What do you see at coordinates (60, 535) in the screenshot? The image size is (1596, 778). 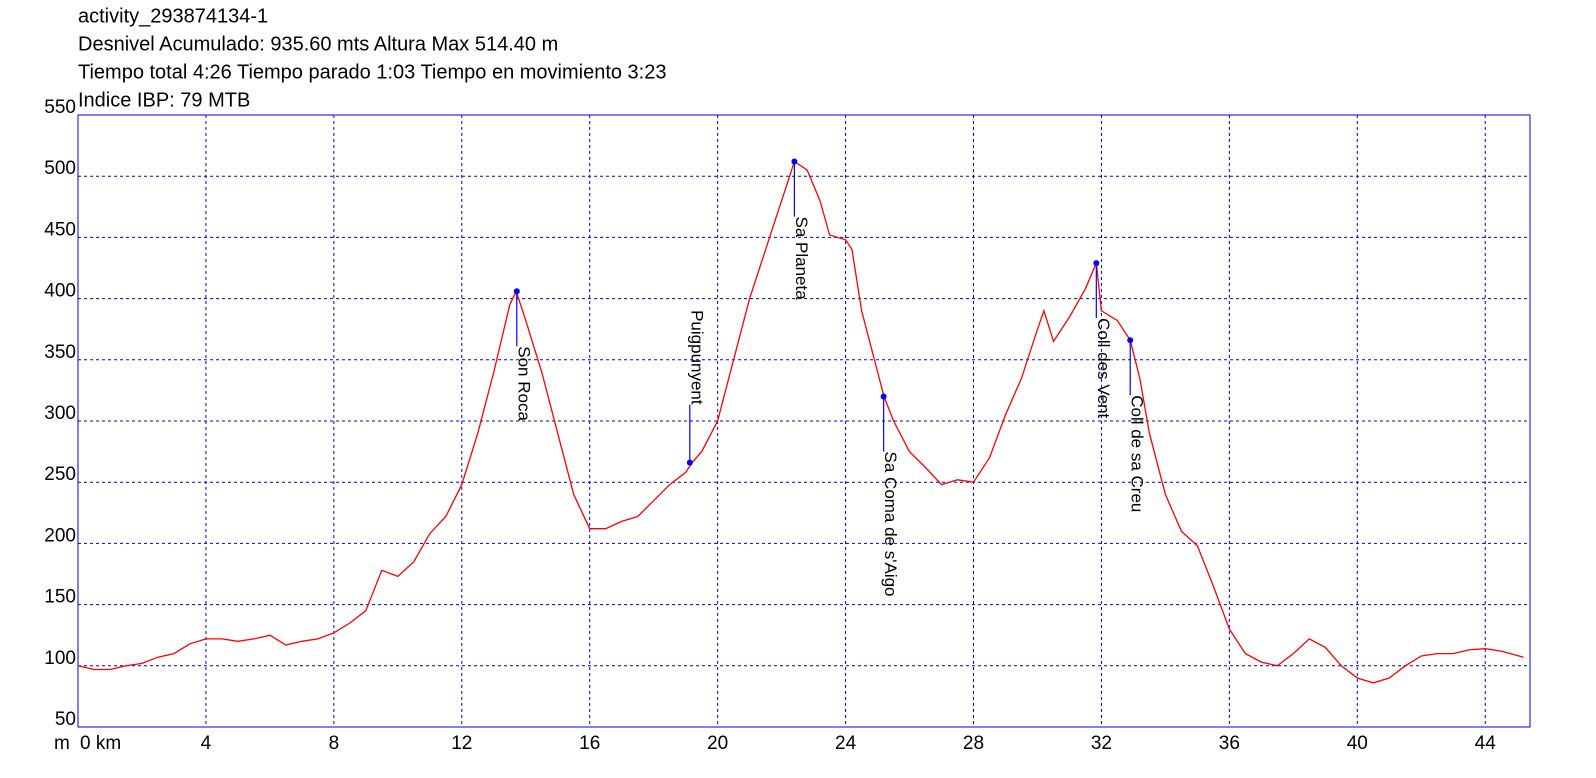 I see `y-tick-label: 200` at bounding box center [60, 535].